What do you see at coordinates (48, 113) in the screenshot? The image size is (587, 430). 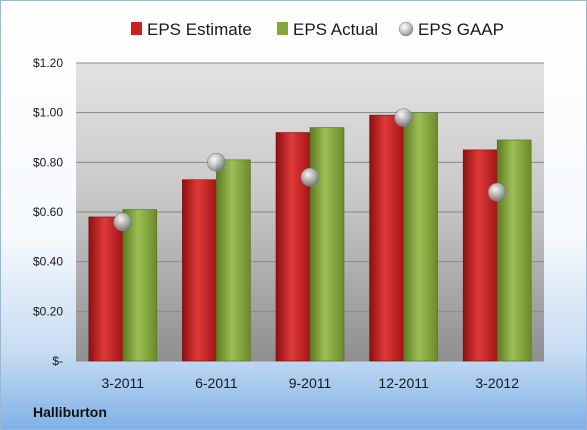 I see `y-tick-label: $1.00` at bounding box center [48, 113].